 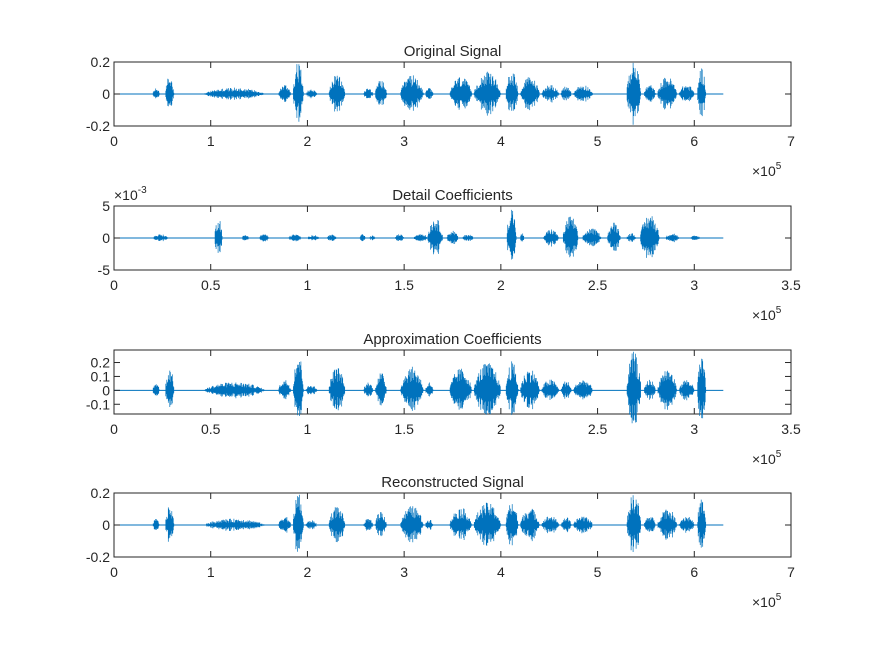 I want to click on x-tick-label: 2.5, so click(x=598, y=285).